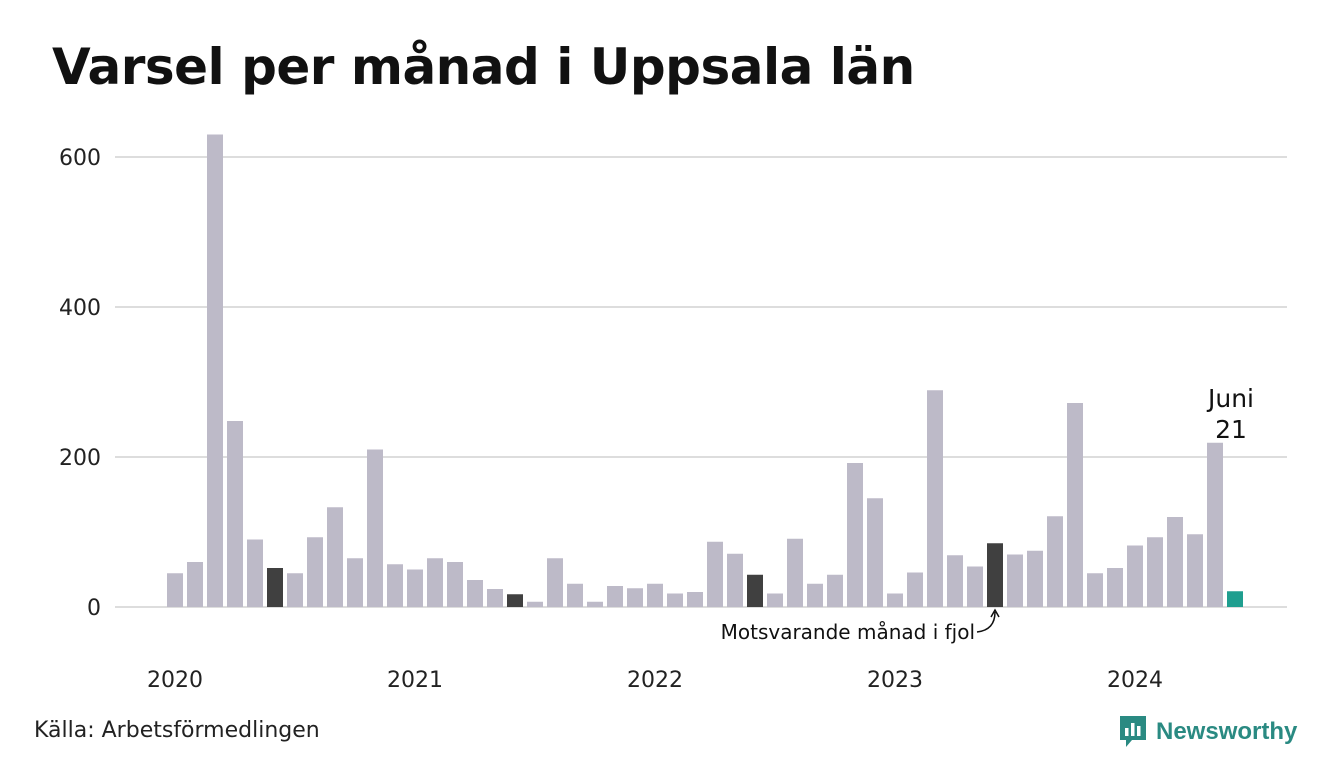  Describe the element at coordinates (655, 680) in the screenshot. I see `x-tick-label: 2022` at that location.